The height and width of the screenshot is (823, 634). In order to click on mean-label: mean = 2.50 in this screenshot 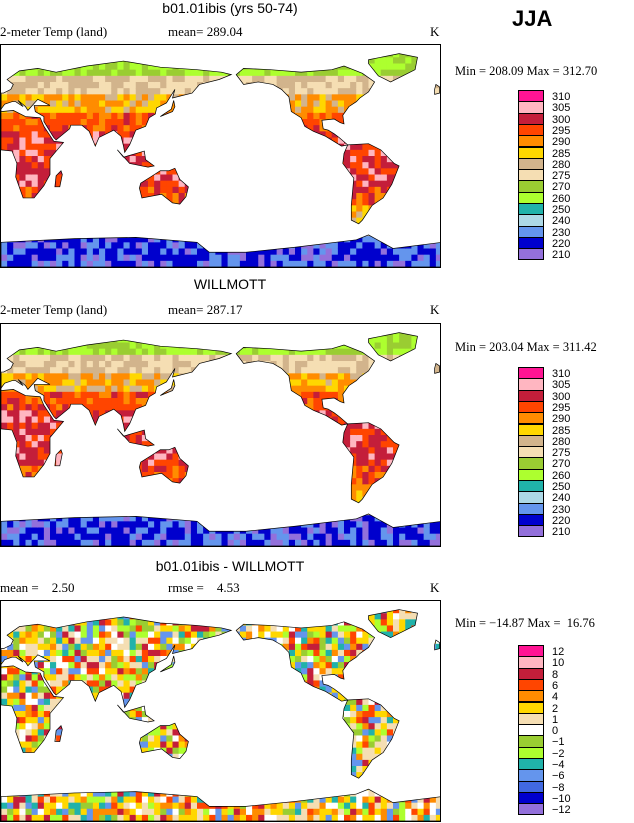, I will do `click(37, 587)`.